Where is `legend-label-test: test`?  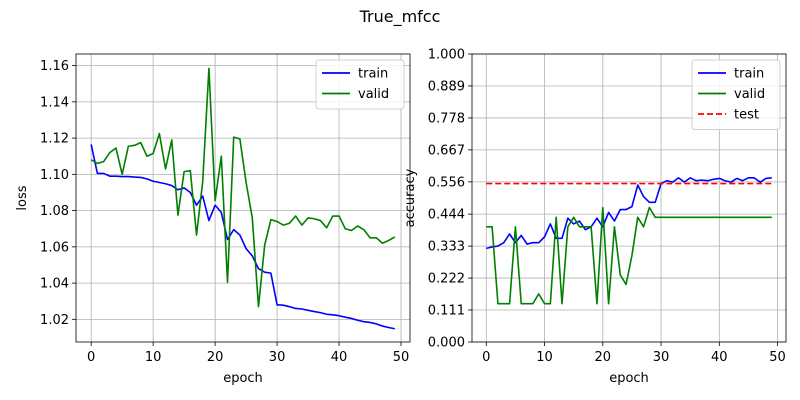 legend-label-test: test is located at coordinates (746, 115).